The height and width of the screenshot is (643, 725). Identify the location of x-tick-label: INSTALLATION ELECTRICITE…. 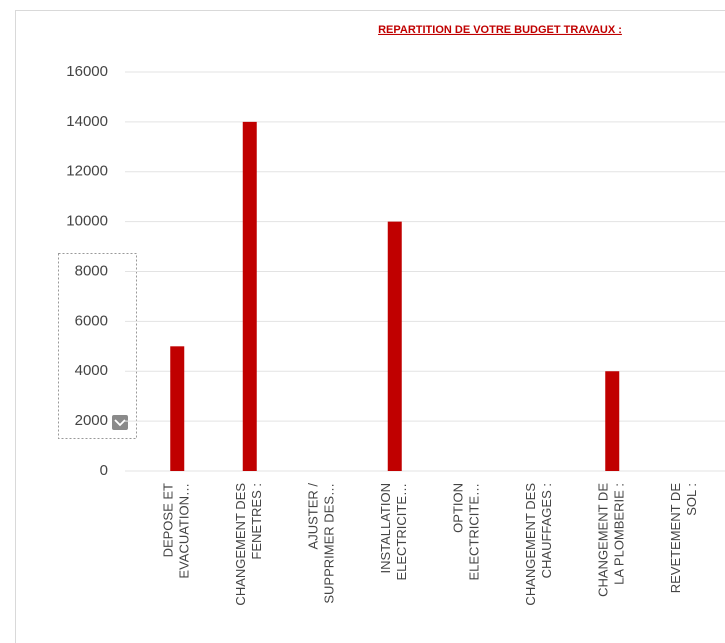
(393, 532).